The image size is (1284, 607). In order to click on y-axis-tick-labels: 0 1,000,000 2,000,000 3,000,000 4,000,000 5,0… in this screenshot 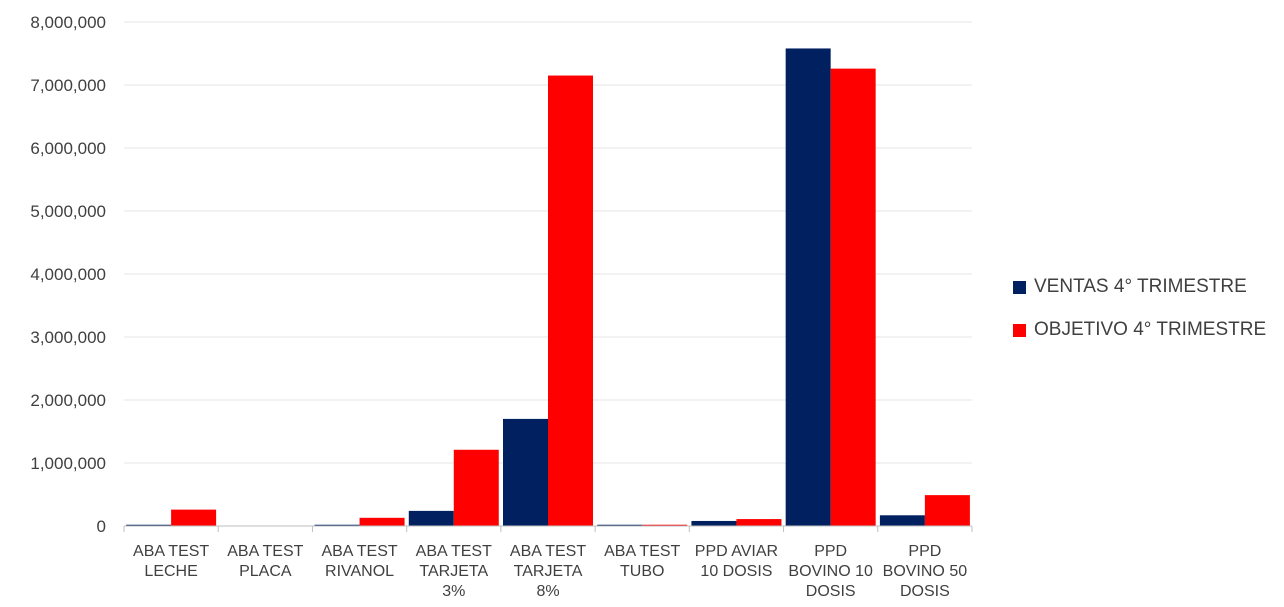, I will do `click(68, 274)`.